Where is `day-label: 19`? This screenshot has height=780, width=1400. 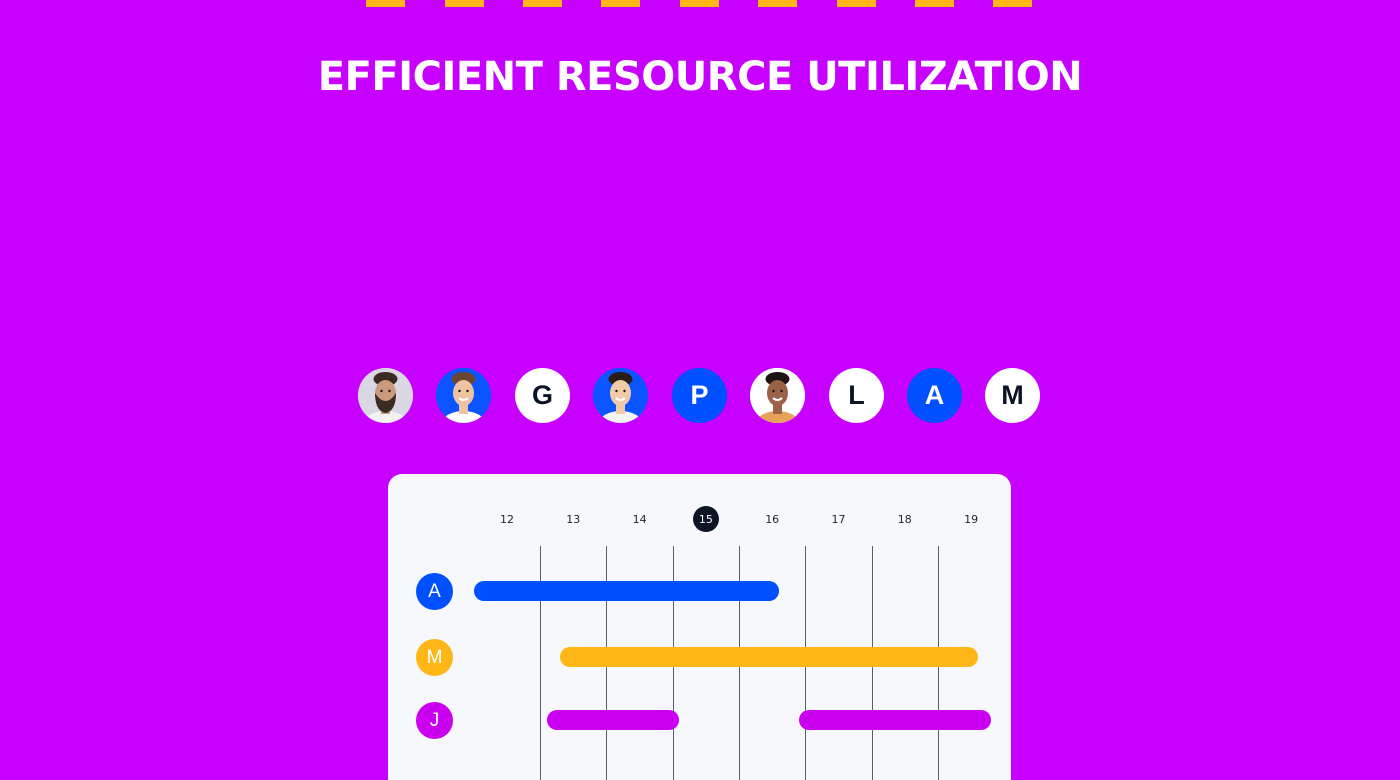 day-label: 19 is located at coordinates (971, 519).